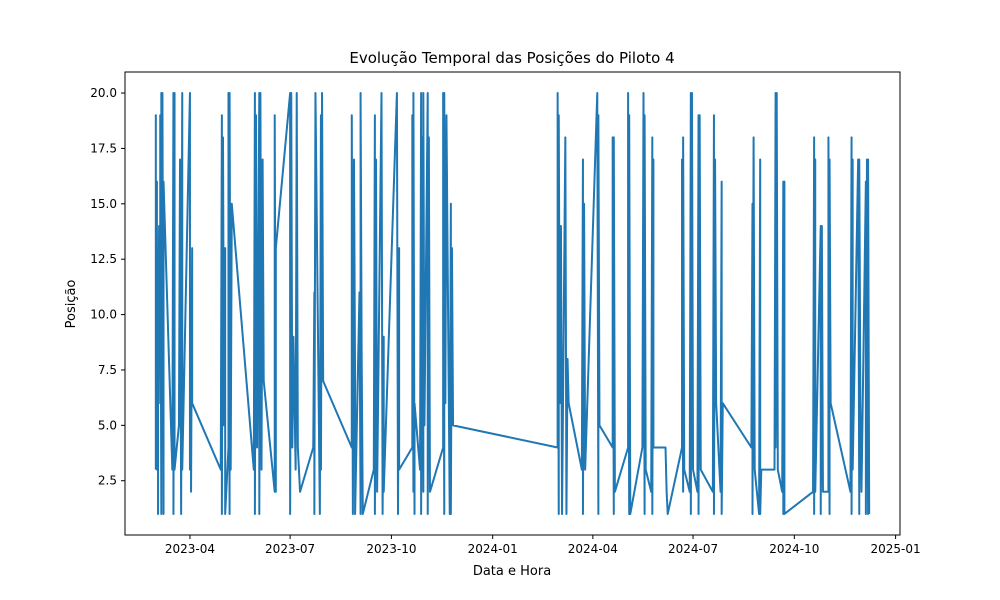  Describe the element at coordinates (107, 481) in the screenshot. I see `y-tick-label: 2.5` at that location.